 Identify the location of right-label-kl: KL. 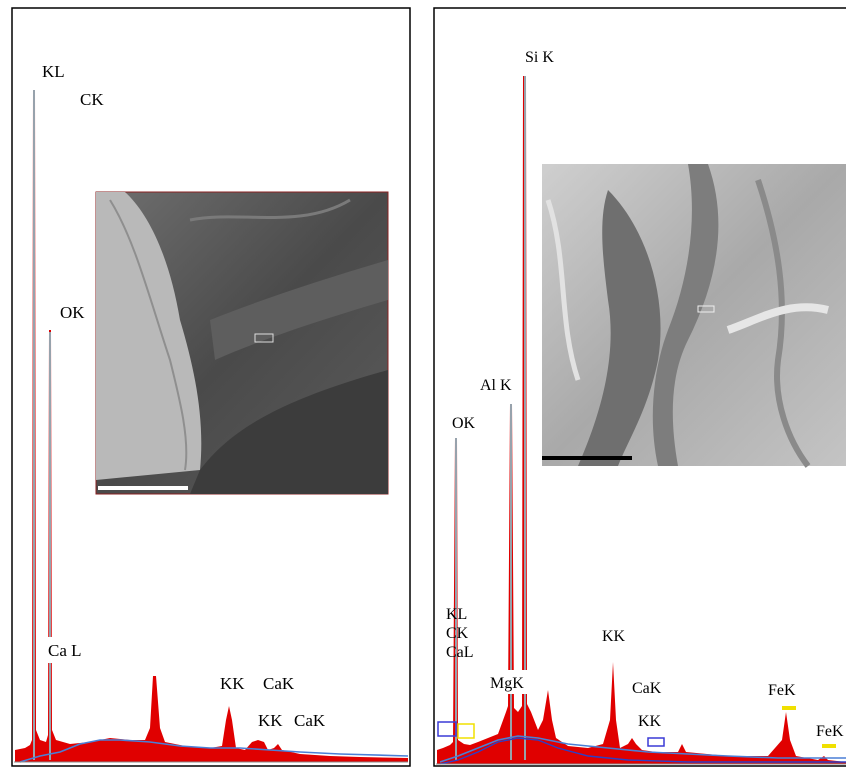
(456, 614).